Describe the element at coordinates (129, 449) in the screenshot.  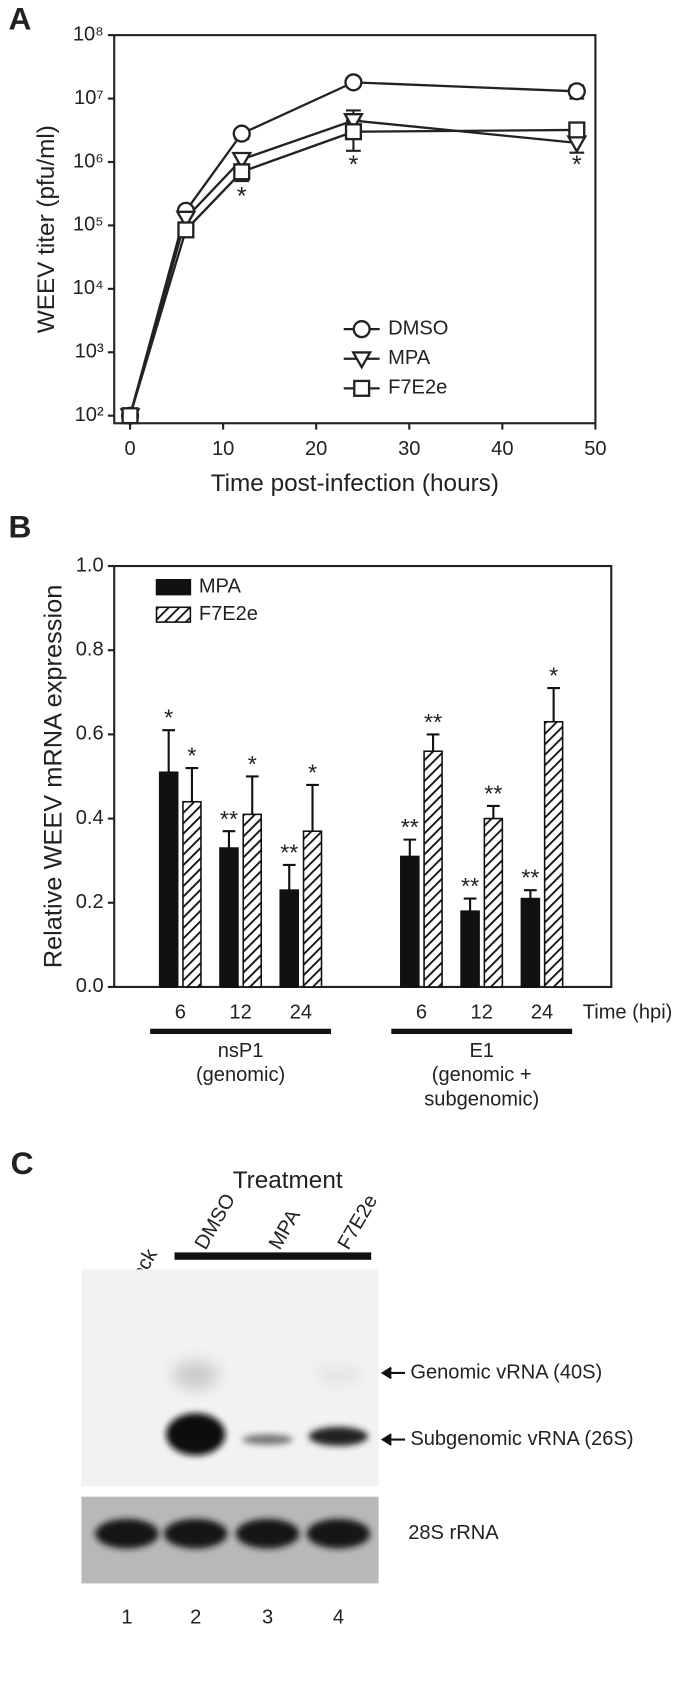
I see `x-tick-label: 0` at that location.